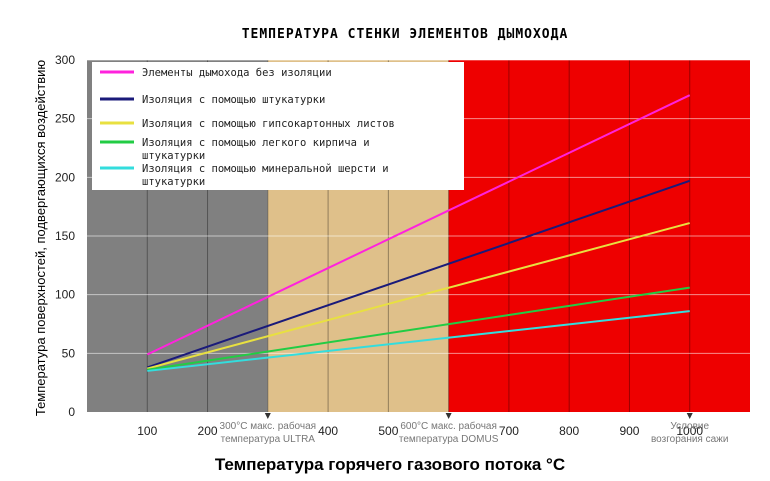 The height and width of the screenshot is (481, 770). Describe the element at coordinates (268, 439) in the screenshot. I see `annotation-label-0: температура ULTRA` at that location.